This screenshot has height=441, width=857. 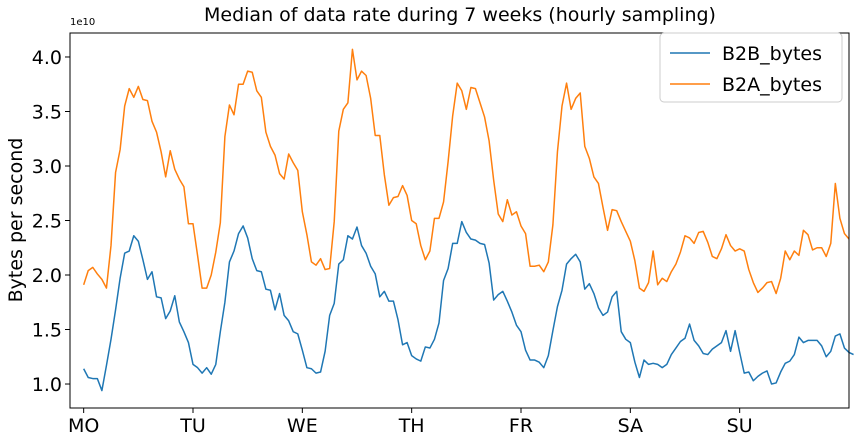 I want to click on x-tick-label: TU, so click(x=192, y=426).